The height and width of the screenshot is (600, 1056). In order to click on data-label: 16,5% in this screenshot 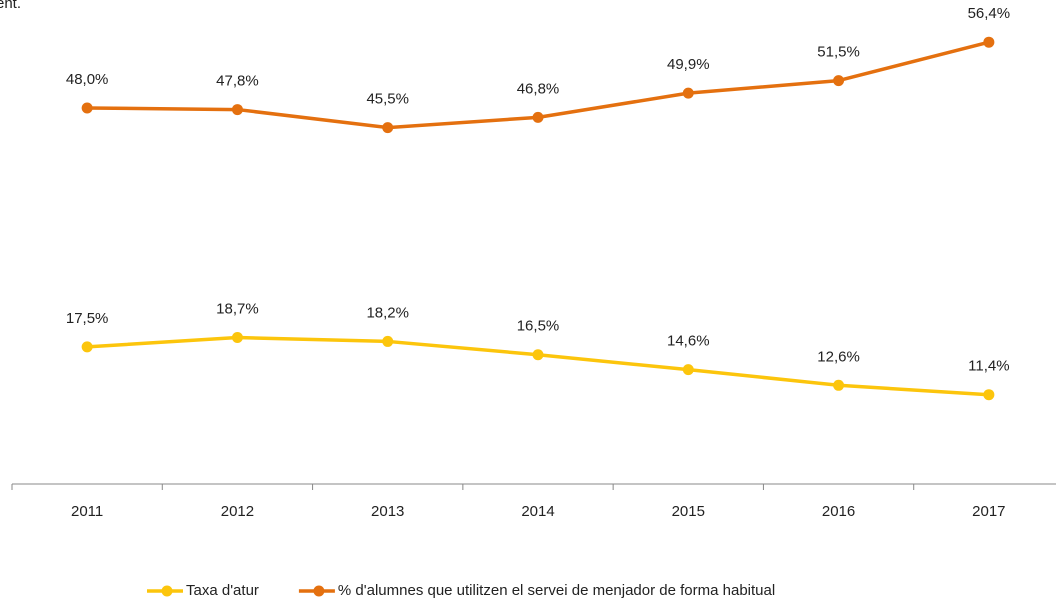, I will do `click(538, 326)`.